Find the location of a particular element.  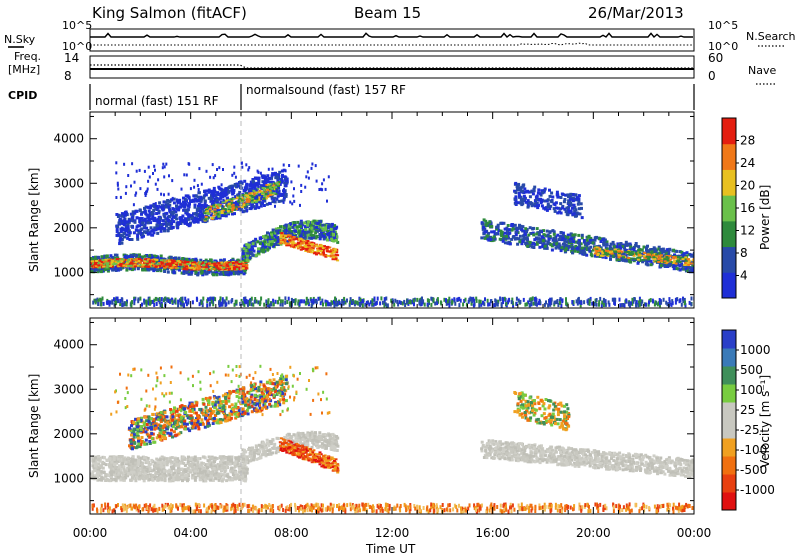

nave-tick-bottom: 0 is located at coordinates (712, 76).